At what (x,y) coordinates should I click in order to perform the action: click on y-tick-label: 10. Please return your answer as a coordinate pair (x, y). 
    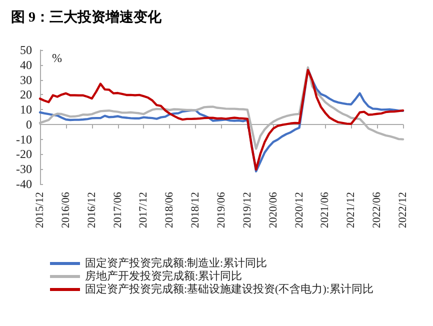
    Looking at the image, I should click on (26, 109).